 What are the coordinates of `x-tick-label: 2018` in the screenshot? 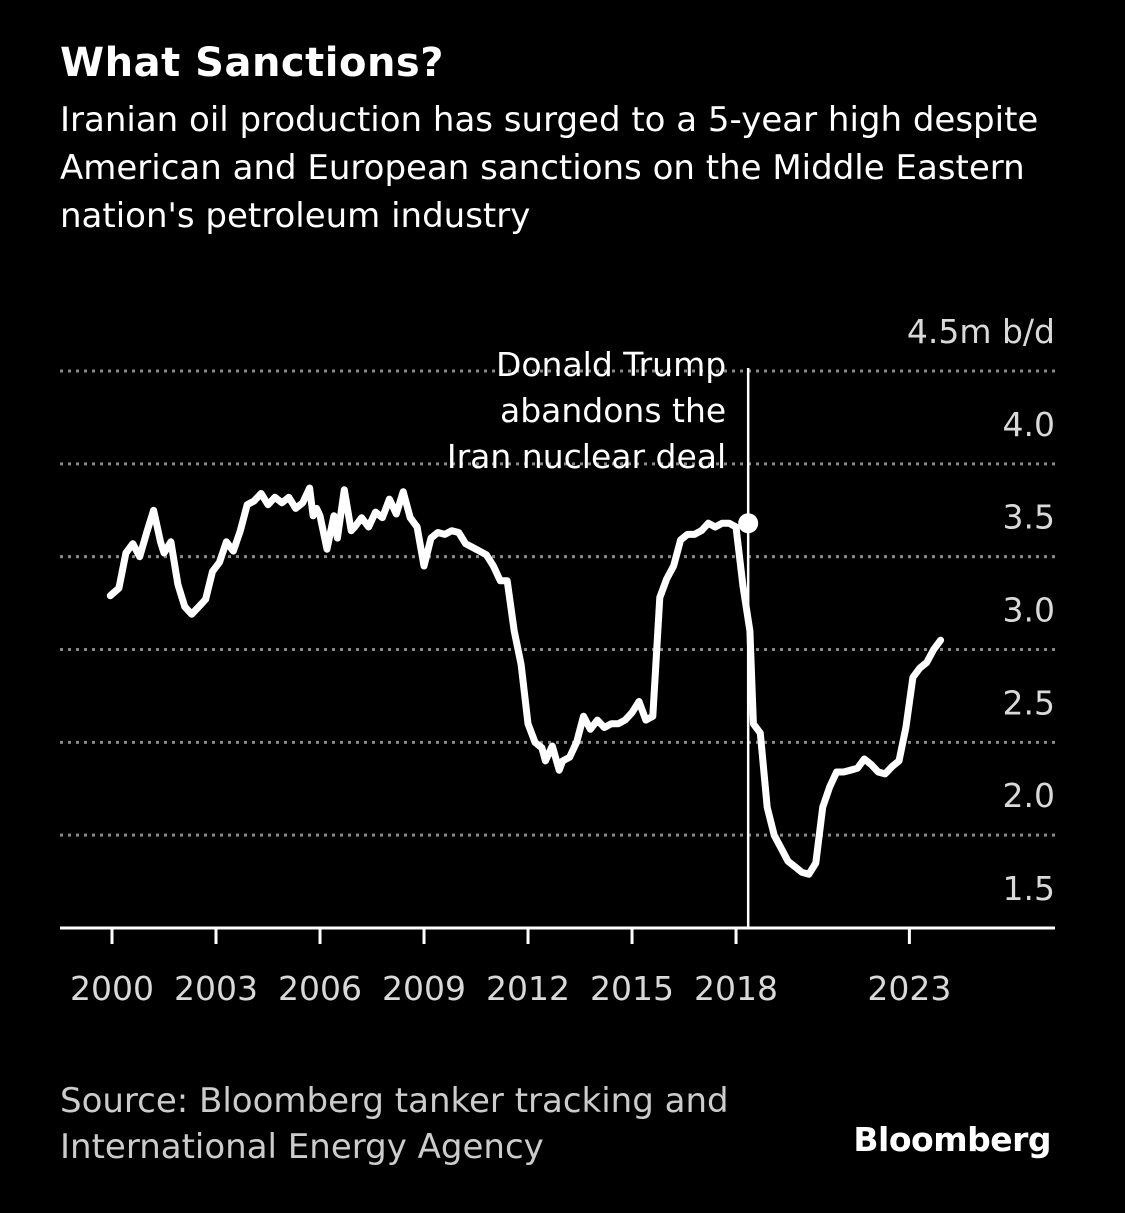 It's located at (736, 988).